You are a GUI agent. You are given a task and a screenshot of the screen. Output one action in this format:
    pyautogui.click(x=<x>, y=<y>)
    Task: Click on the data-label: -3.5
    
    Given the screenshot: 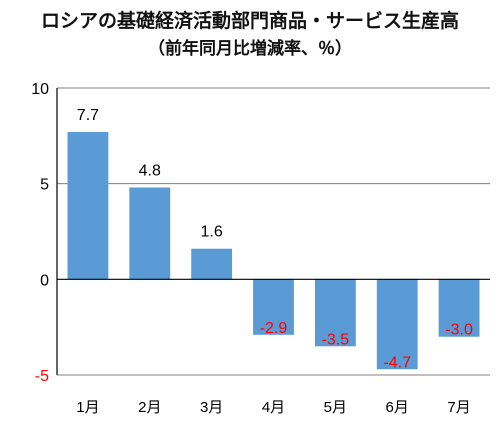 What is the action you would take?
    pyautogui.click(x=336, y=339)
    